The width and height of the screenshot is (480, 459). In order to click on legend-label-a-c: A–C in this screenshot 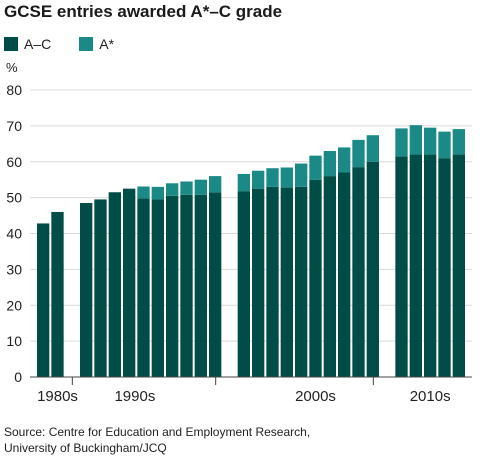, I will do `click(38, 44)`.